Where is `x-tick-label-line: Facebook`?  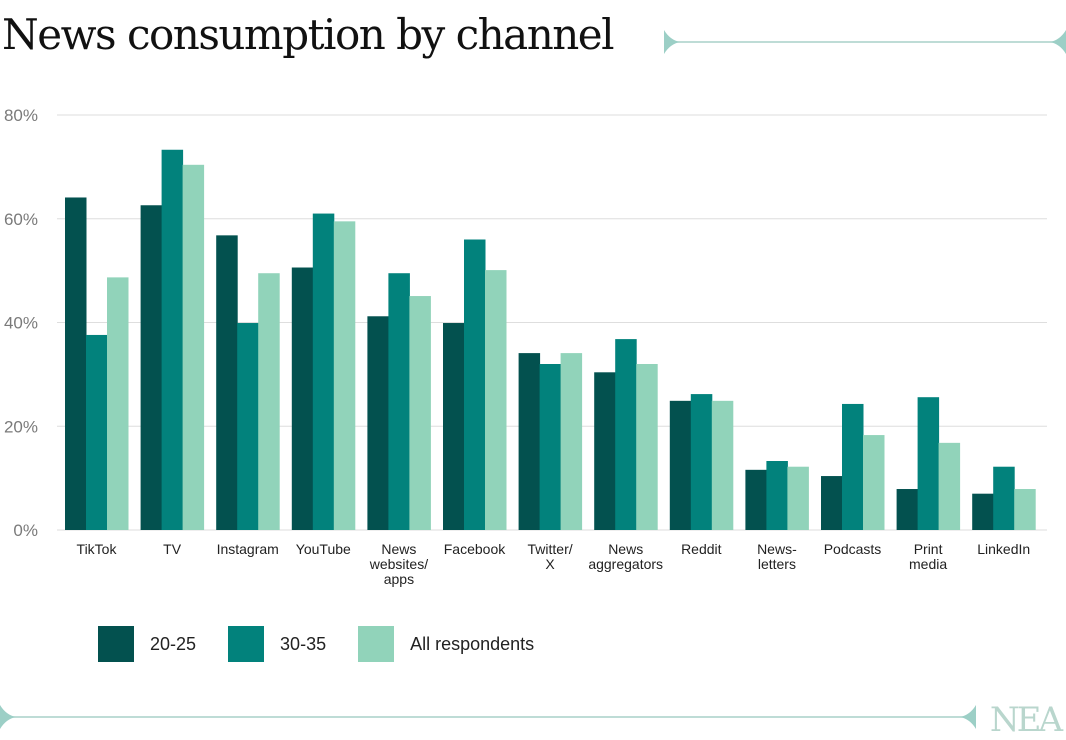
x-tick-label-line: Facebook is located at coordinates (475, 549).